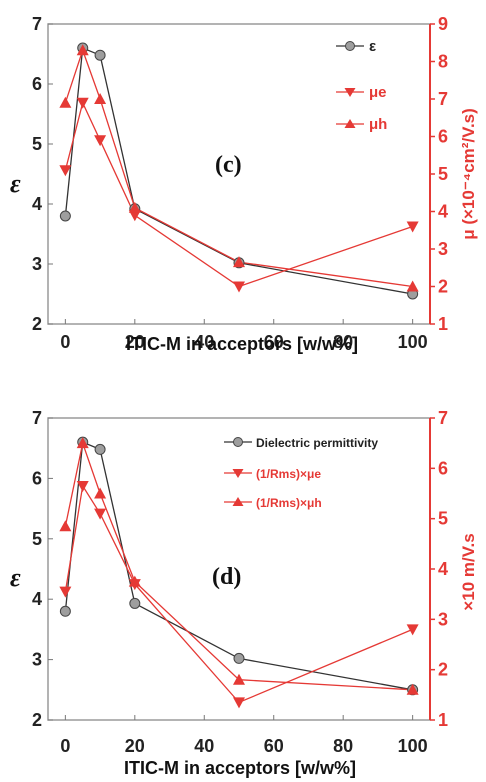 This screenshot has height=782, width=486. I want to click on legend-marker-rms-mu-h, so click(238, 501).